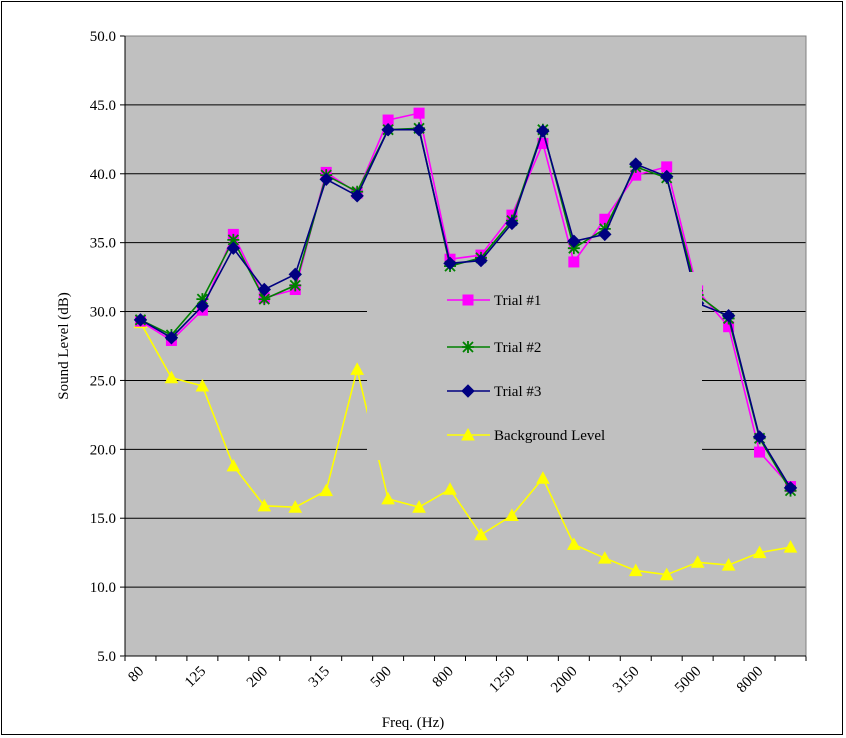 The height and width of the screenshot is (738, 846). What do you see at coordinates (106, 657) in the screenshot?
I see `y-tick-label: 5.0` at bounding box center [106, 657].